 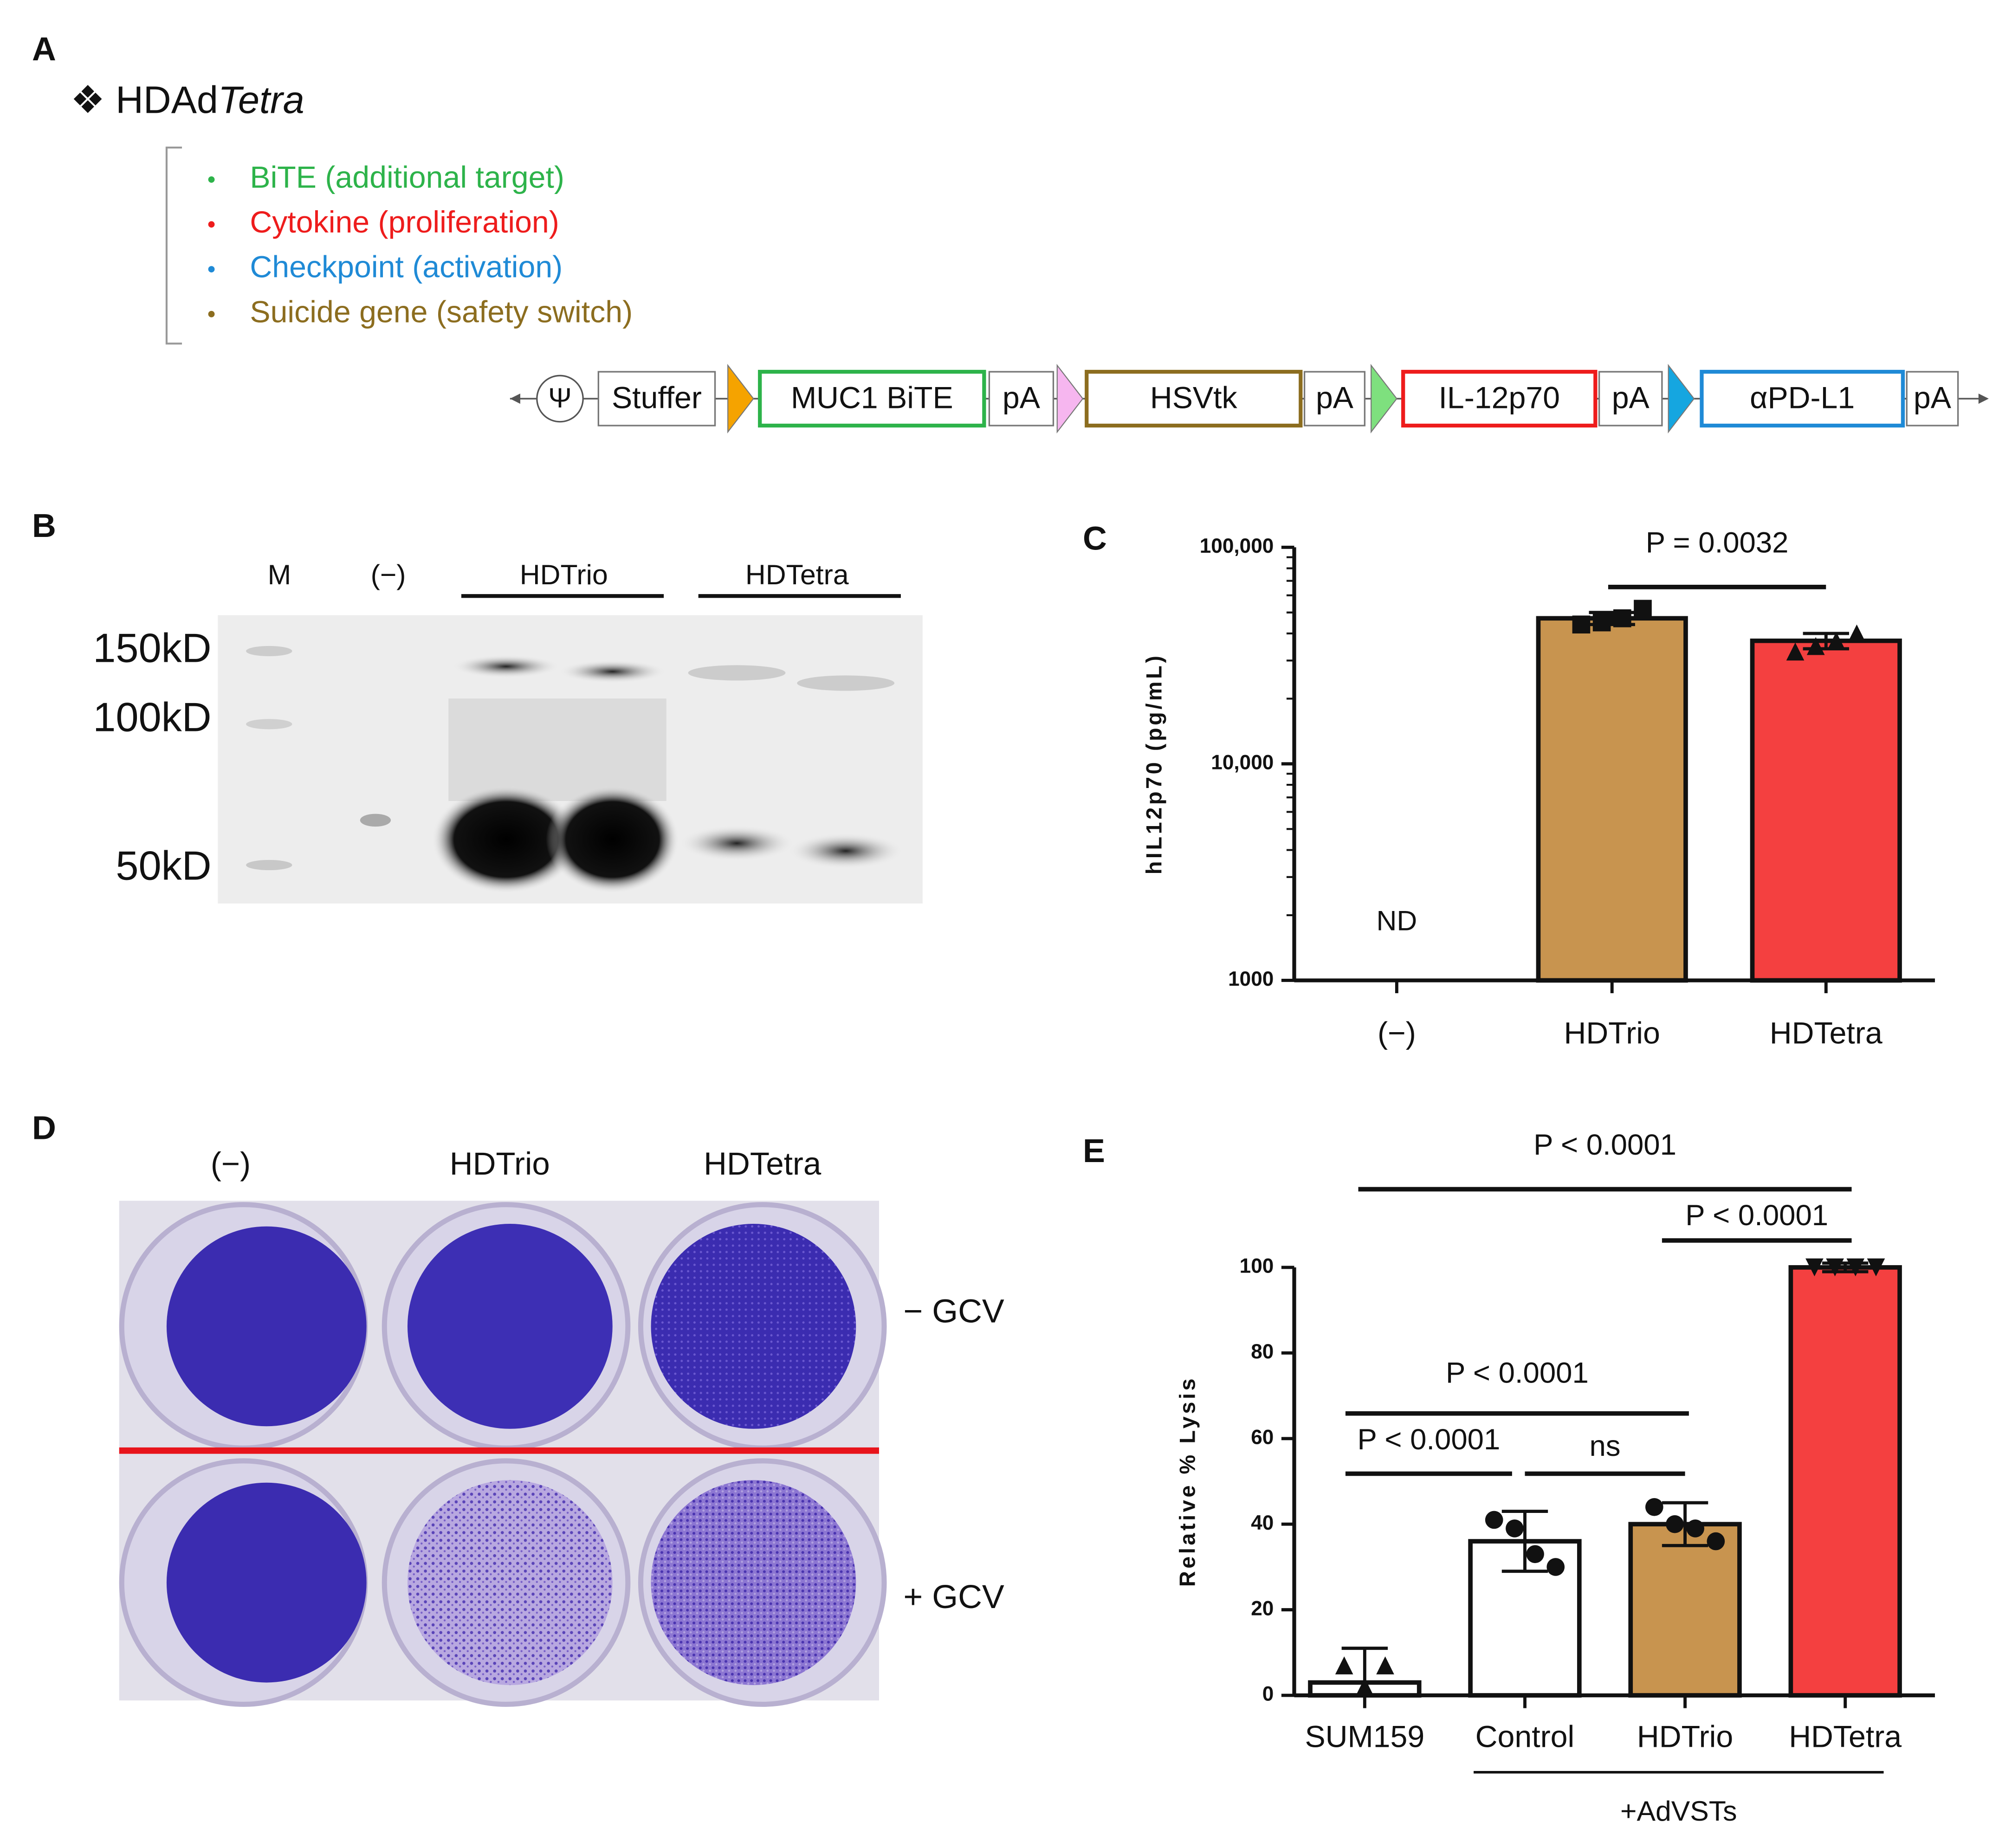 What do you see at coordinates (1262, 1437) in the screenshot?
I see `y-tick-label: 60` at bounding box center [1262, 1437].